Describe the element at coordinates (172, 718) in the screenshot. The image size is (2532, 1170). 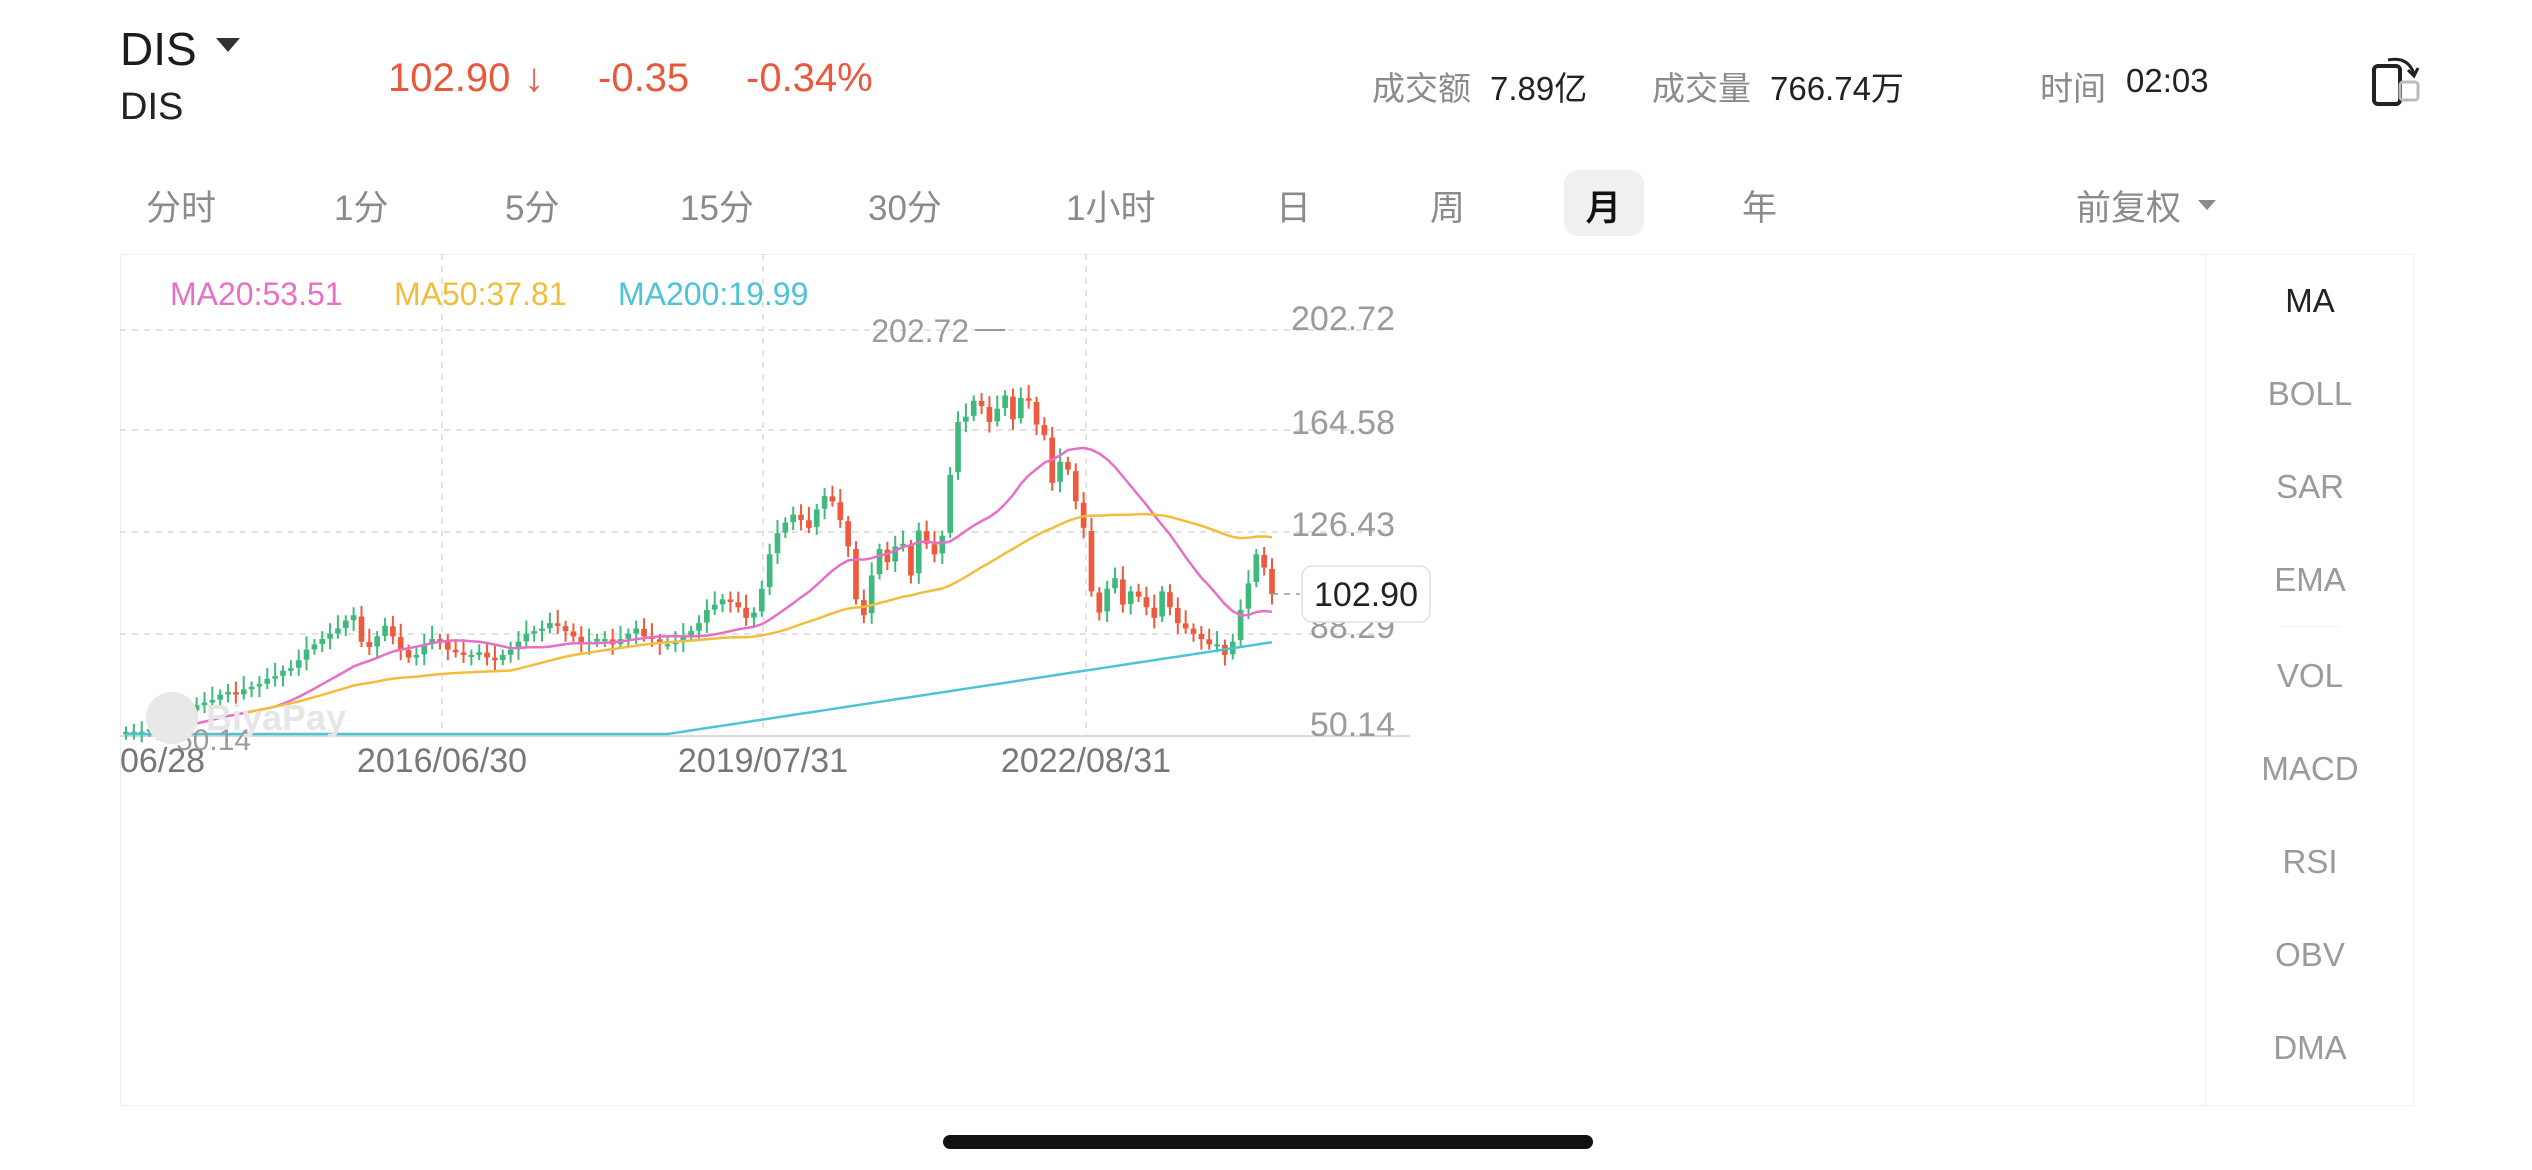
I see `watermark-logo` at that location.